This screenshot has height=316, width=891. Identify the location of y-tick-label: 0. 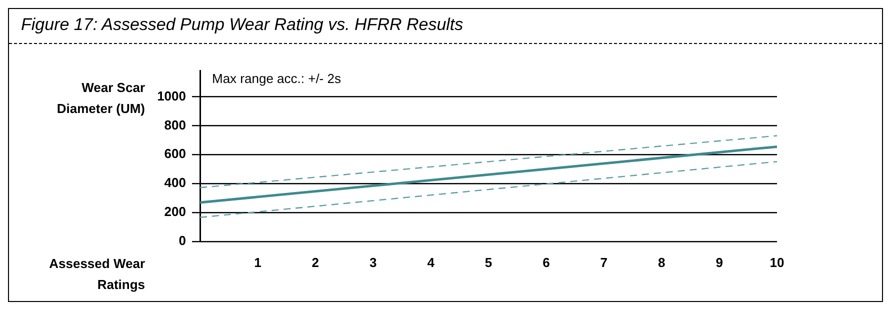
(182, 240).